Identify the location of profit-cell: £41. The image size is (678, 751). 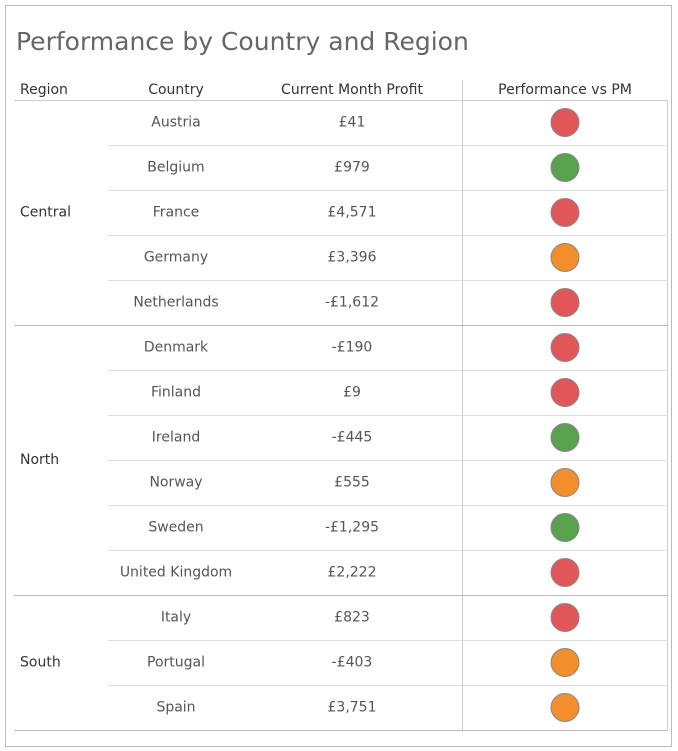
(352, 123).